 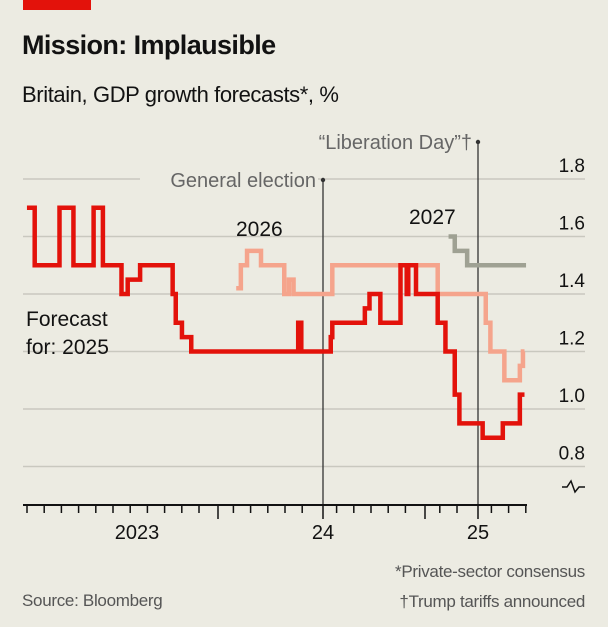 I want to click on election-dot, so click(x=323, y=180).